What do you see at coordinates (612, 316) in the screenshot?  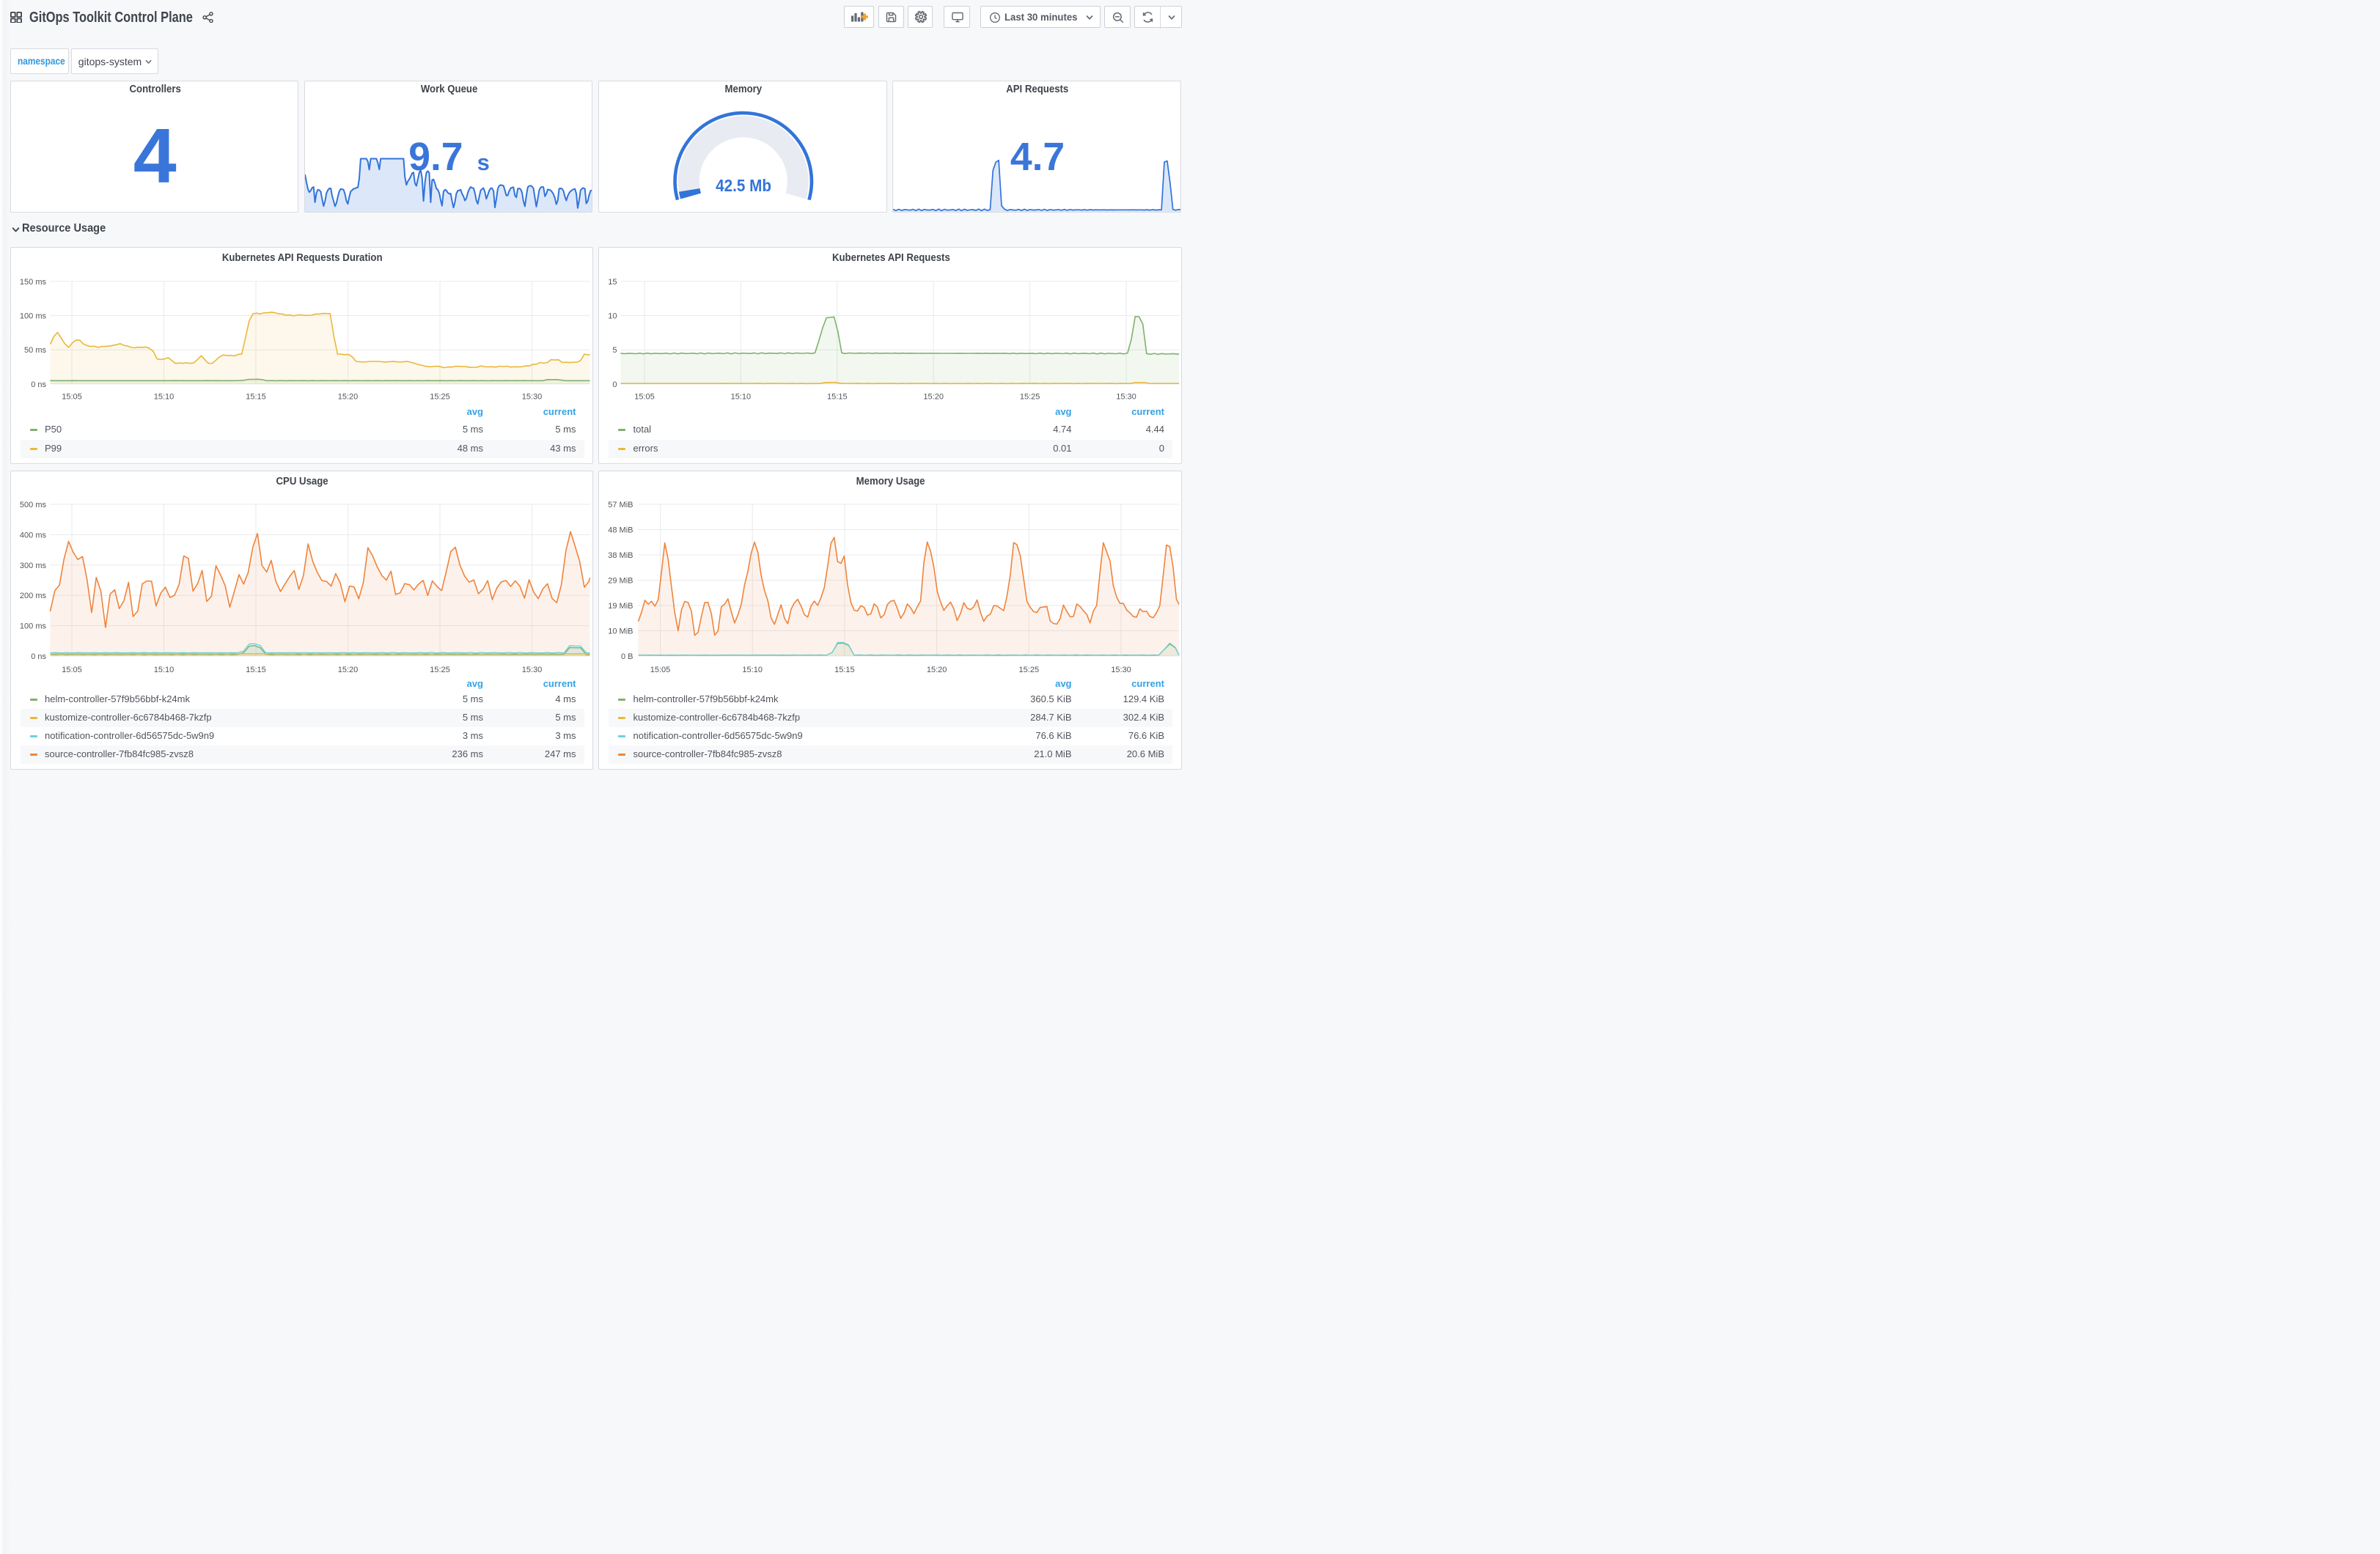 I see `svg-text: 10` at bounding box center [612, 316].